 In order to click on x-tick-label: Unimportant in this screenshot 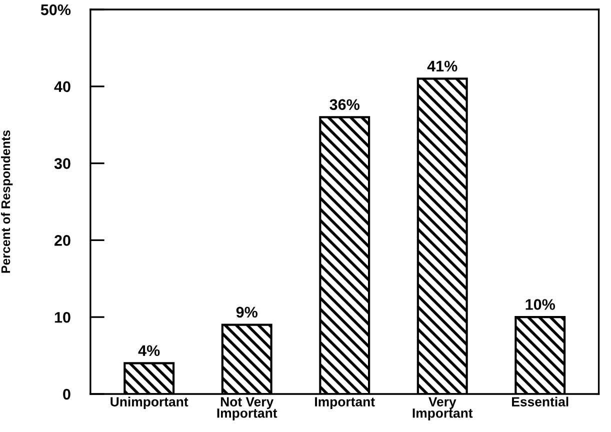, I will do `click(149, 403)`.